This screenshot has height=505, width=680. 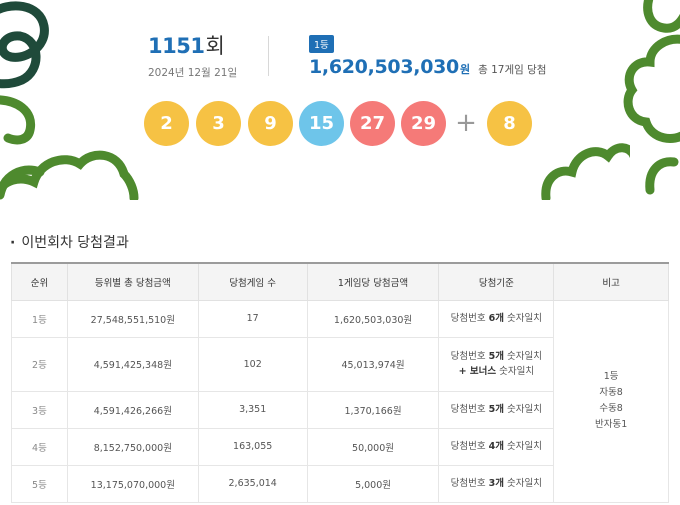 I want to click on cell-games: 2,635,014, so click(x=252, y=483).